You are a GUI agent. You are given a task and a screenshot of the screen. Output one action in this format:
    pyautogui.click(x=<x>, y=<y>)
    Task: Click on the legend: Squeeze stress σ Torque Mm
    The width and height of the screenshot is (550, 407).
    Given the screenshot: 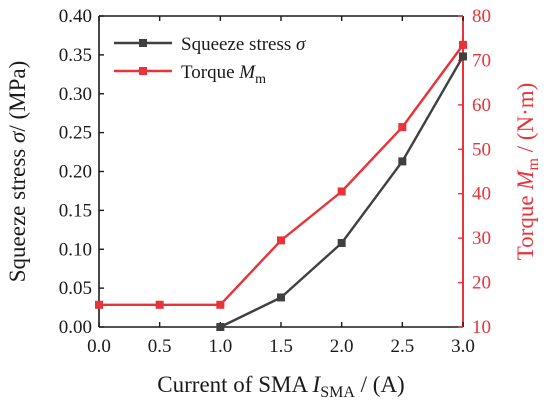 What is the action you would take?
    pyautogui.click(x=210, y=60)
    